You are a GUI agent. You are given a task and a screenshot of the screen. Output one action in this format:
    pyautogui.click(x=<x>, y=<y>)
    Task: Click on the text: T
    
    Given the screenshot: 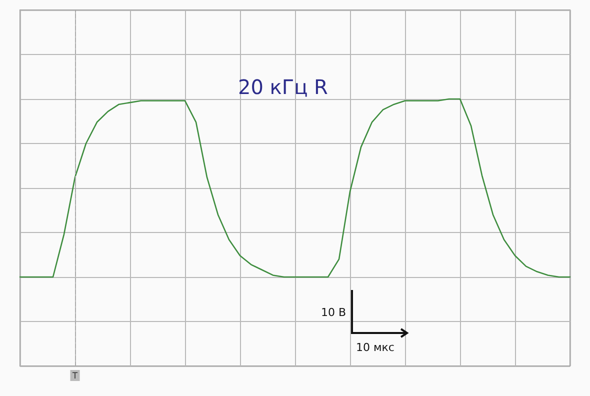 What is the action you would take?
    pyautogui.click(x=75, y=375)
    